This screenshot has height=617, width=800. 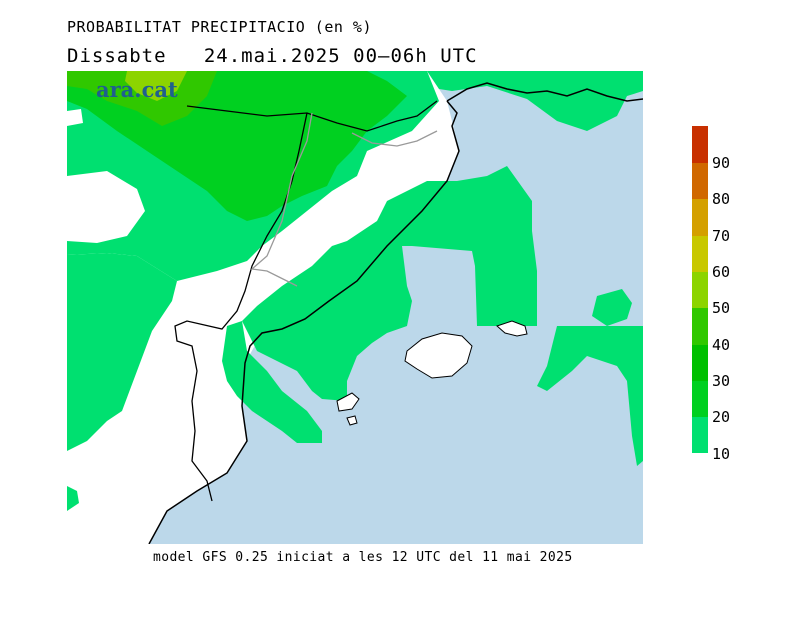 I want to click on island-menorca, so click(x=512, y=328).